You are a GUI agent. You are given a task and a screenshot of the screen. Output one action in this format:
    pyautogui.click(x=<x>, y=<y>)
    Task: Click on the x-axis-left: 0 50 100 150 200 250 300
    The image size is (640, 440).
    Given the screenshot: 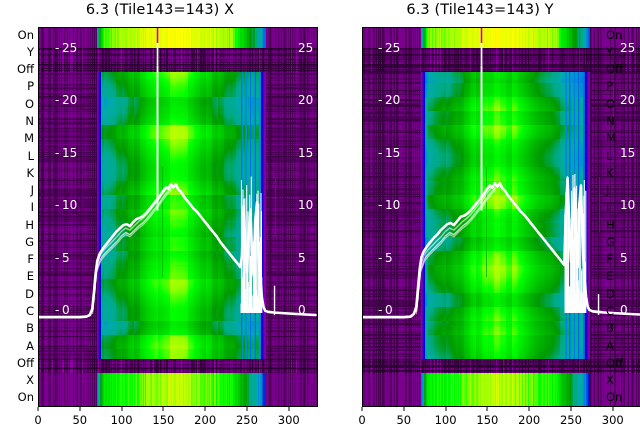 What is the action you would take?
    pyautogui.click(x=176, y=423)
    